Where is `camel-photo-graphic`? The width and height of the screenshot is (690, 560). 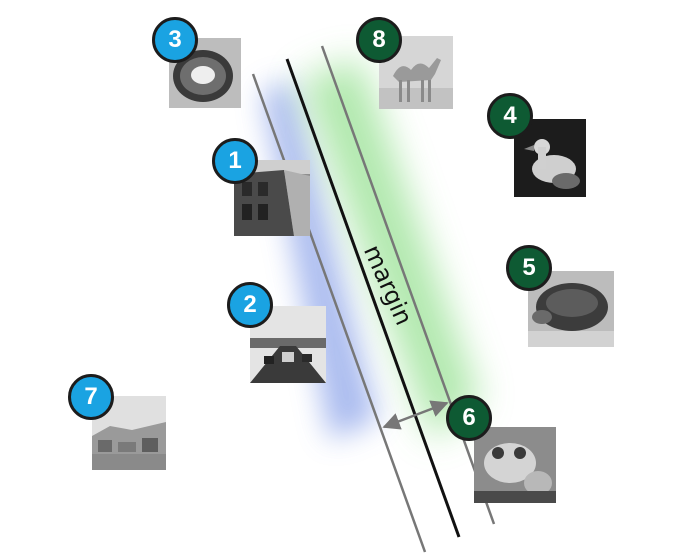
camel-photo-graphic is located at coordinates (416, 72).